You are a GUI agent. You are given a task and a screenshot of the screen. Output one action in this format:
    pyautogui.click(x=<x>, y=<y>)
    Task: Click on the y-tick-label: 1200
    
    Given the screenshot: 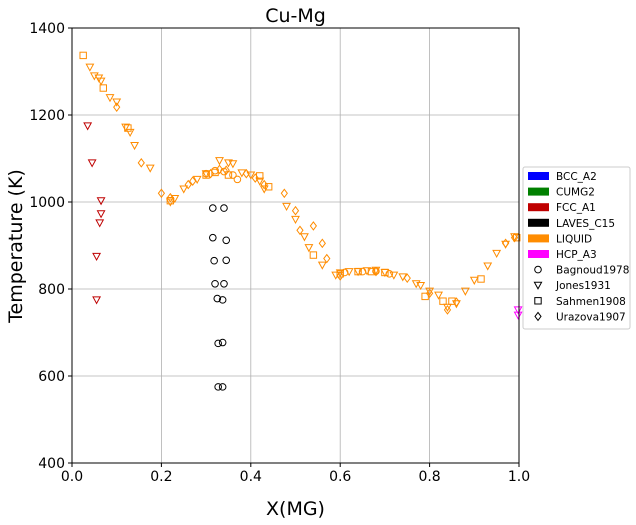 What is the action you would take?
    pyautogui.click(x=47, y=116)
    